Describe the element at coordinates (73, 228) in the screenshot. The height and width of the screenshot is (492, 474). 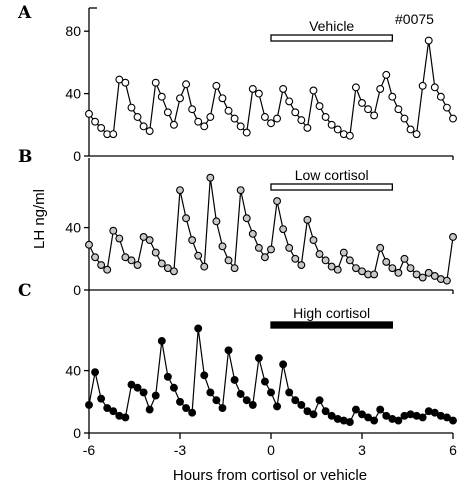
I see `y-tick-label: 40` at that location.